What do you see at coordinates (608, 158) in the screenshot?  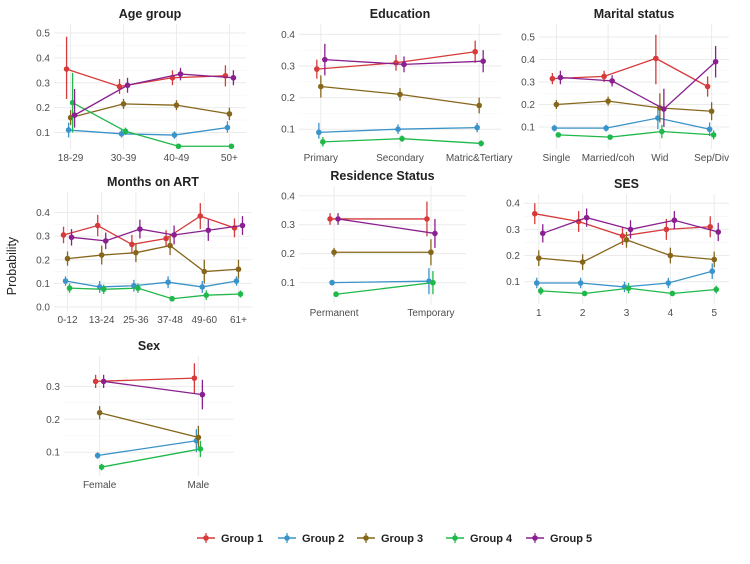 I see `x-tick-label: Married/coh` at bounding box center [608, 158].